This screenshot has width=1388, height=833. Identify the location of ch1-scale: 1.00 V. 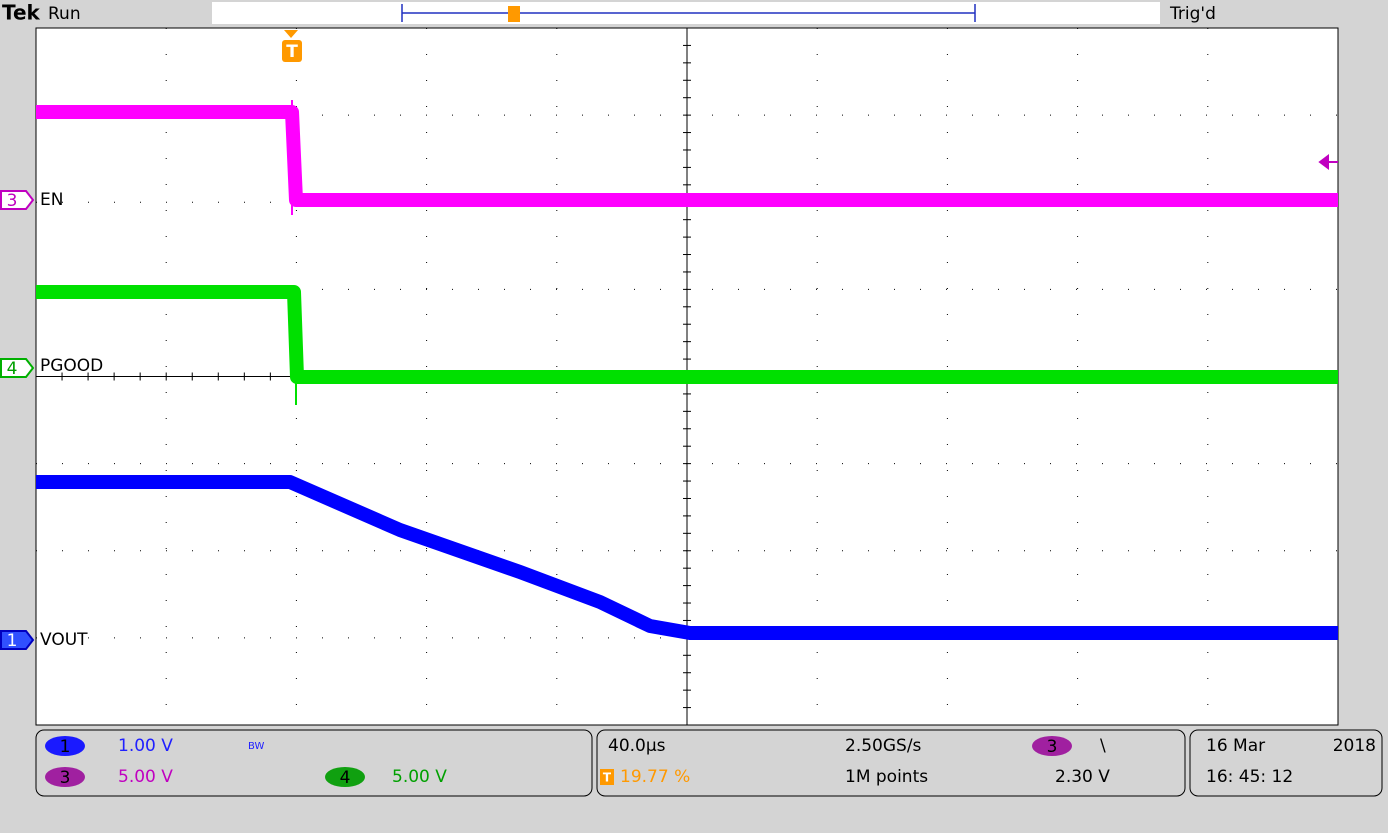
(145, 746).